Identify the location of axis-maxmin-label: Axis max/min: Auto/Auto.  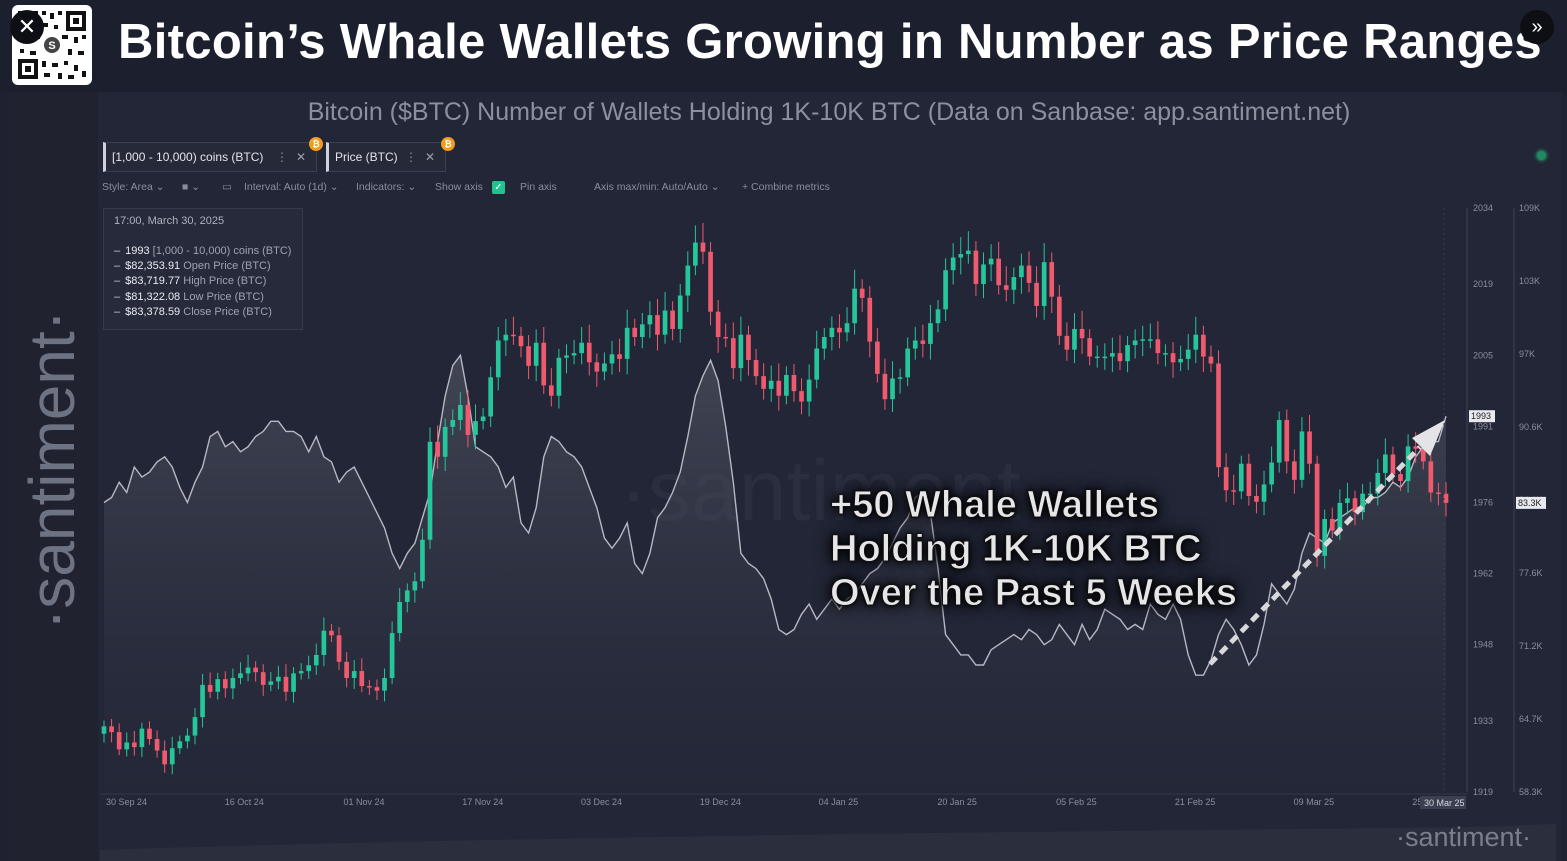
(651, 187).